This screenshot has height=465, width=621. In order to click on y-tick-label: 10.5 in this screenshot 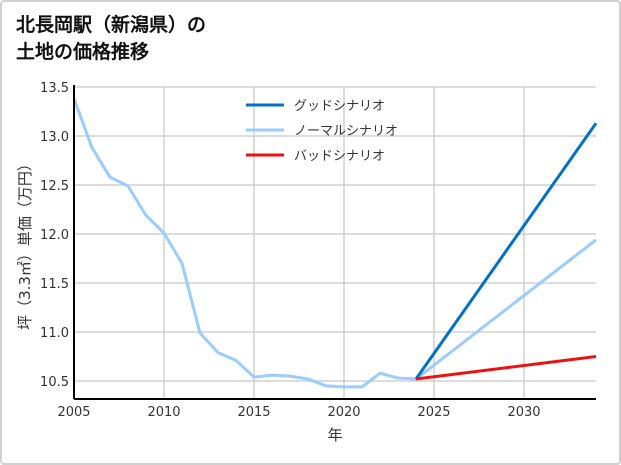, I will do `click(54, 382)`.